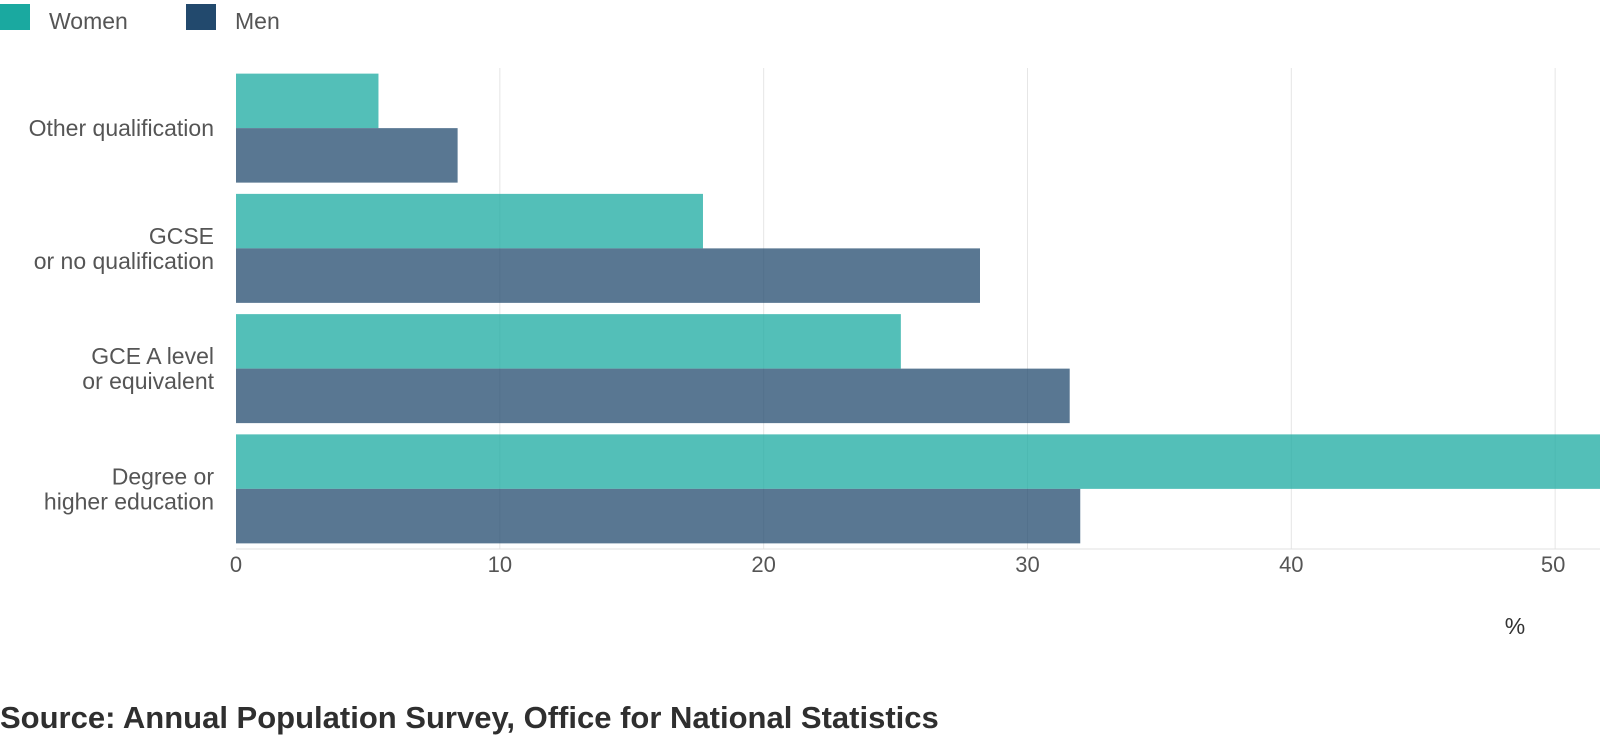 This screenshot has height=753, width=1600. What do you see at coordinates (236, 564) in the screenshot?
I see `x-tick-label: 0` at bounding box center [236, 564].